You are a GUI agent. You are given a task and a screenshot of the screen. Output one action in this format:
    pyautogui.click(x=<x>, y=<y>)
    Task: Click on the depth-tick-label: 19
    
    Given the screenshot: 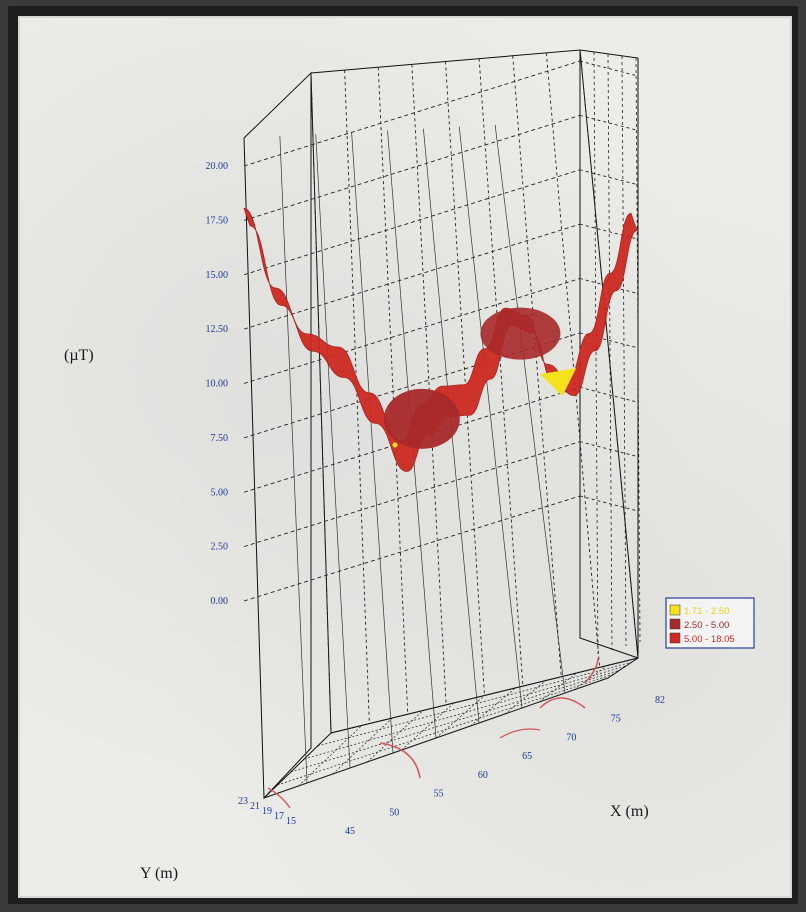 What is the action you would take?
    pyautogui.click(x=267, y=811)
    